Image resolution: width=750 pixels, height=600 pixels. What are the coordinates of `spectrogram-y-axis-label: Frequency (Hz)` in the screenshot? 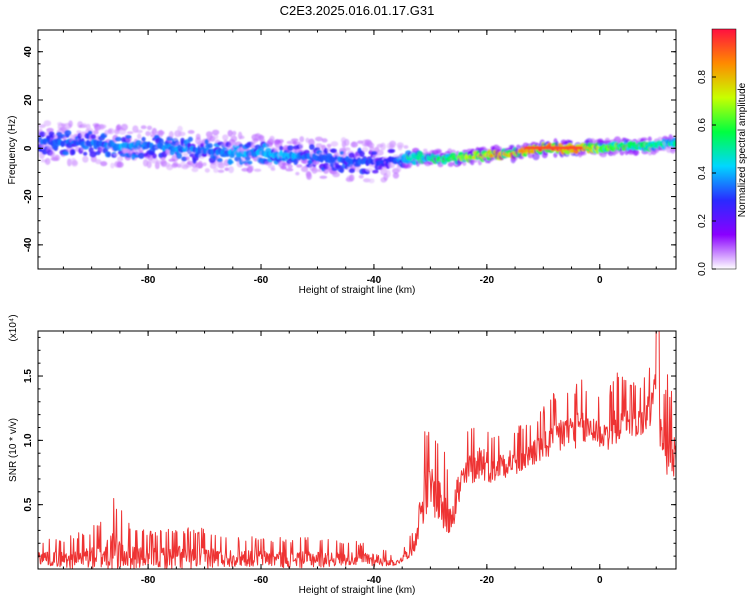 It's located at (12, 150).